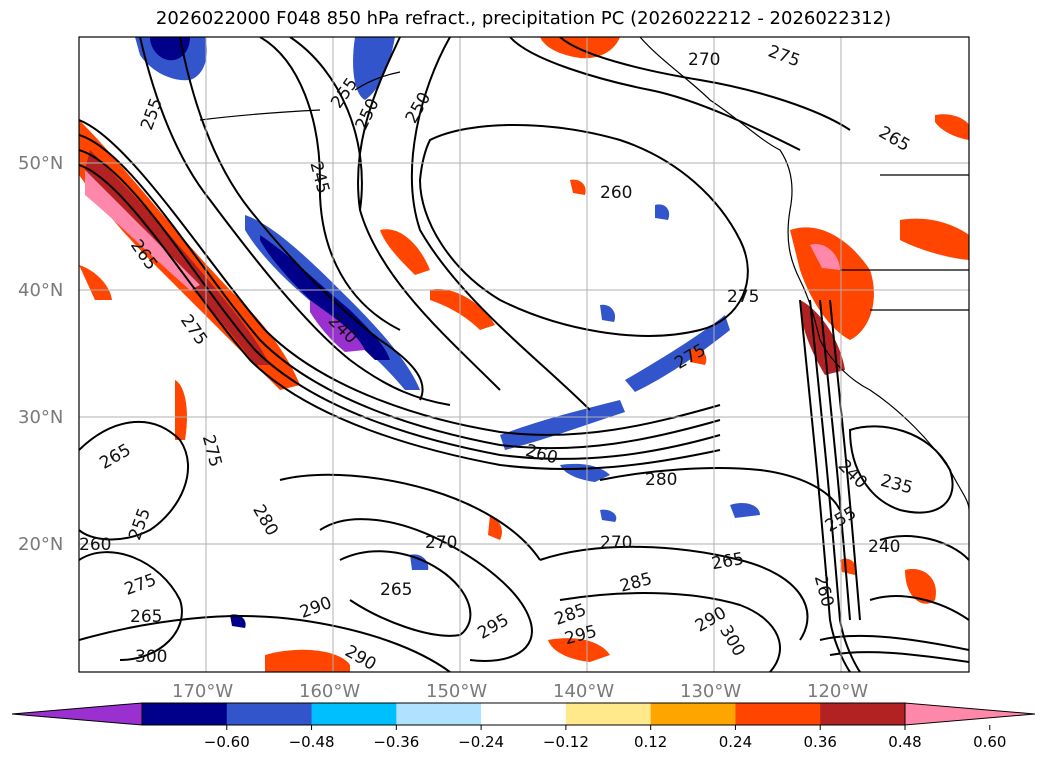  I want to click on lat-axis: 50°N 40°N 30°N 20°N, so click(40, 354).